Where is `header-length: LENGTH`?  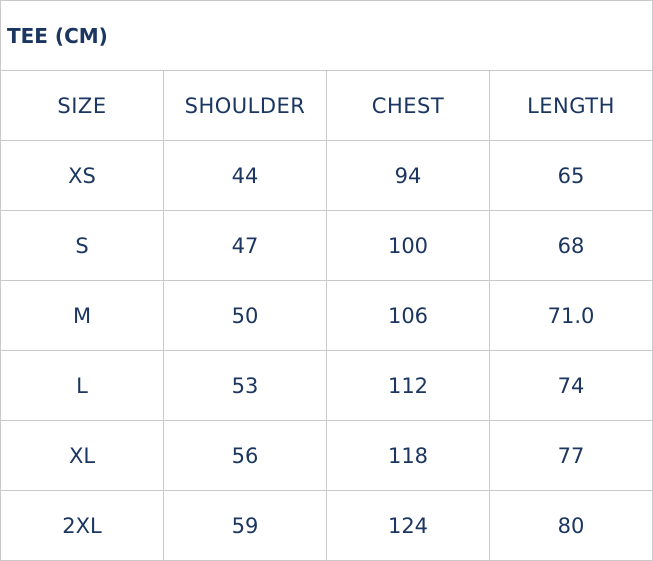
header-length: LENGTH is located at coordinates (571, 105).